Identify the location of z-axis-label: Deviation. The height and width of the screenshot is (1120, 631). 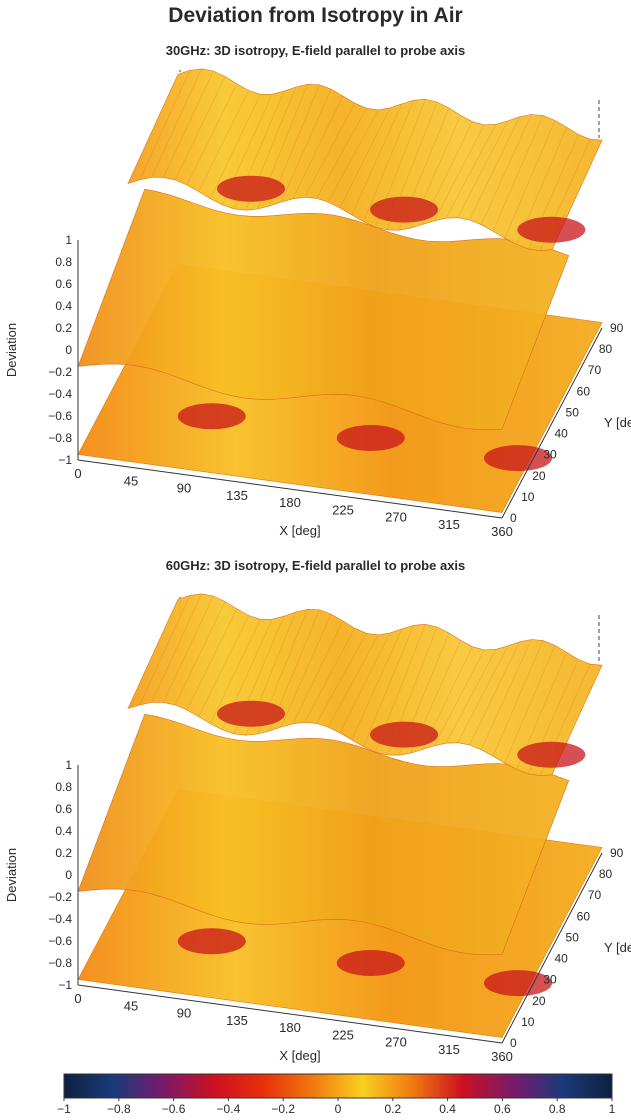
(11, 350).